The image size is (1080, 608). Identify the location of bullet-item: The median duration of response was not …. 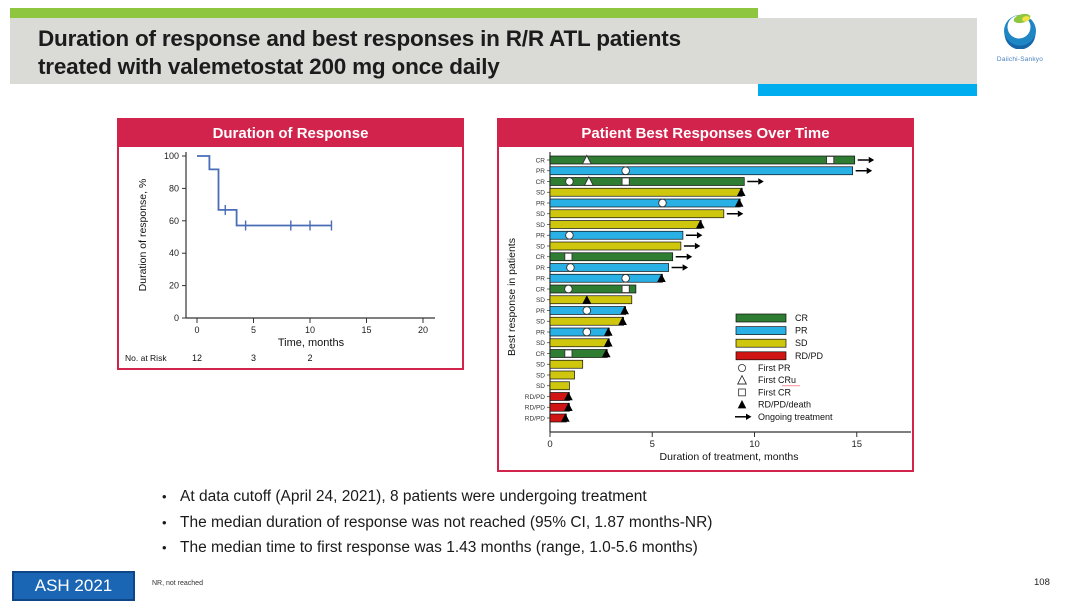
(437, 523).